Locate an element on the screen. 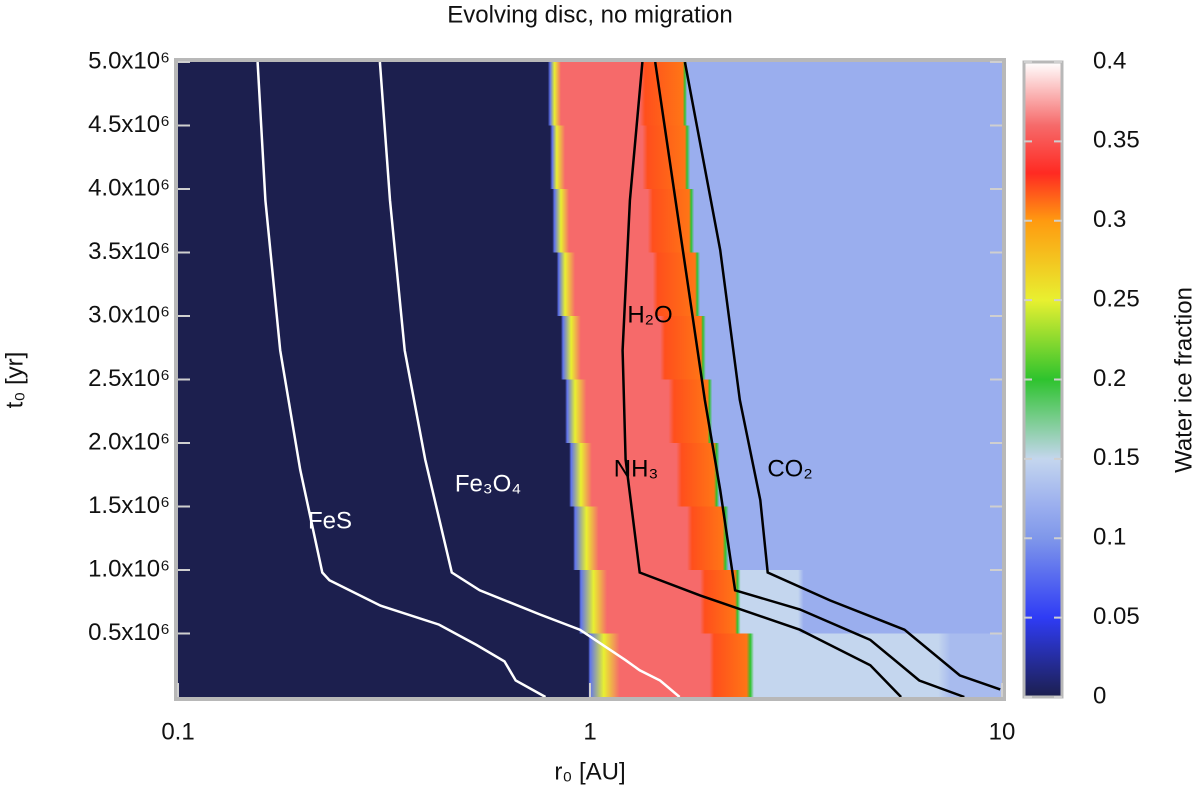  colorbar-label: Water ice fraction is located at coordinates (1183, 380).